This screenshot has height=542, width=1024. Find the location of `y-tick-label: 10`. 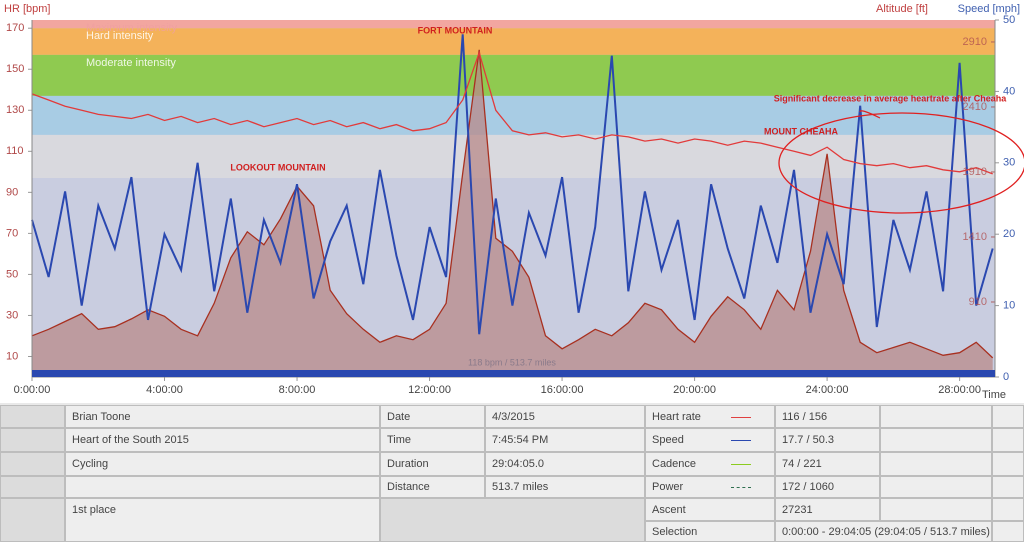

y-tick-label: 10 is located at coordinates (12, 356).